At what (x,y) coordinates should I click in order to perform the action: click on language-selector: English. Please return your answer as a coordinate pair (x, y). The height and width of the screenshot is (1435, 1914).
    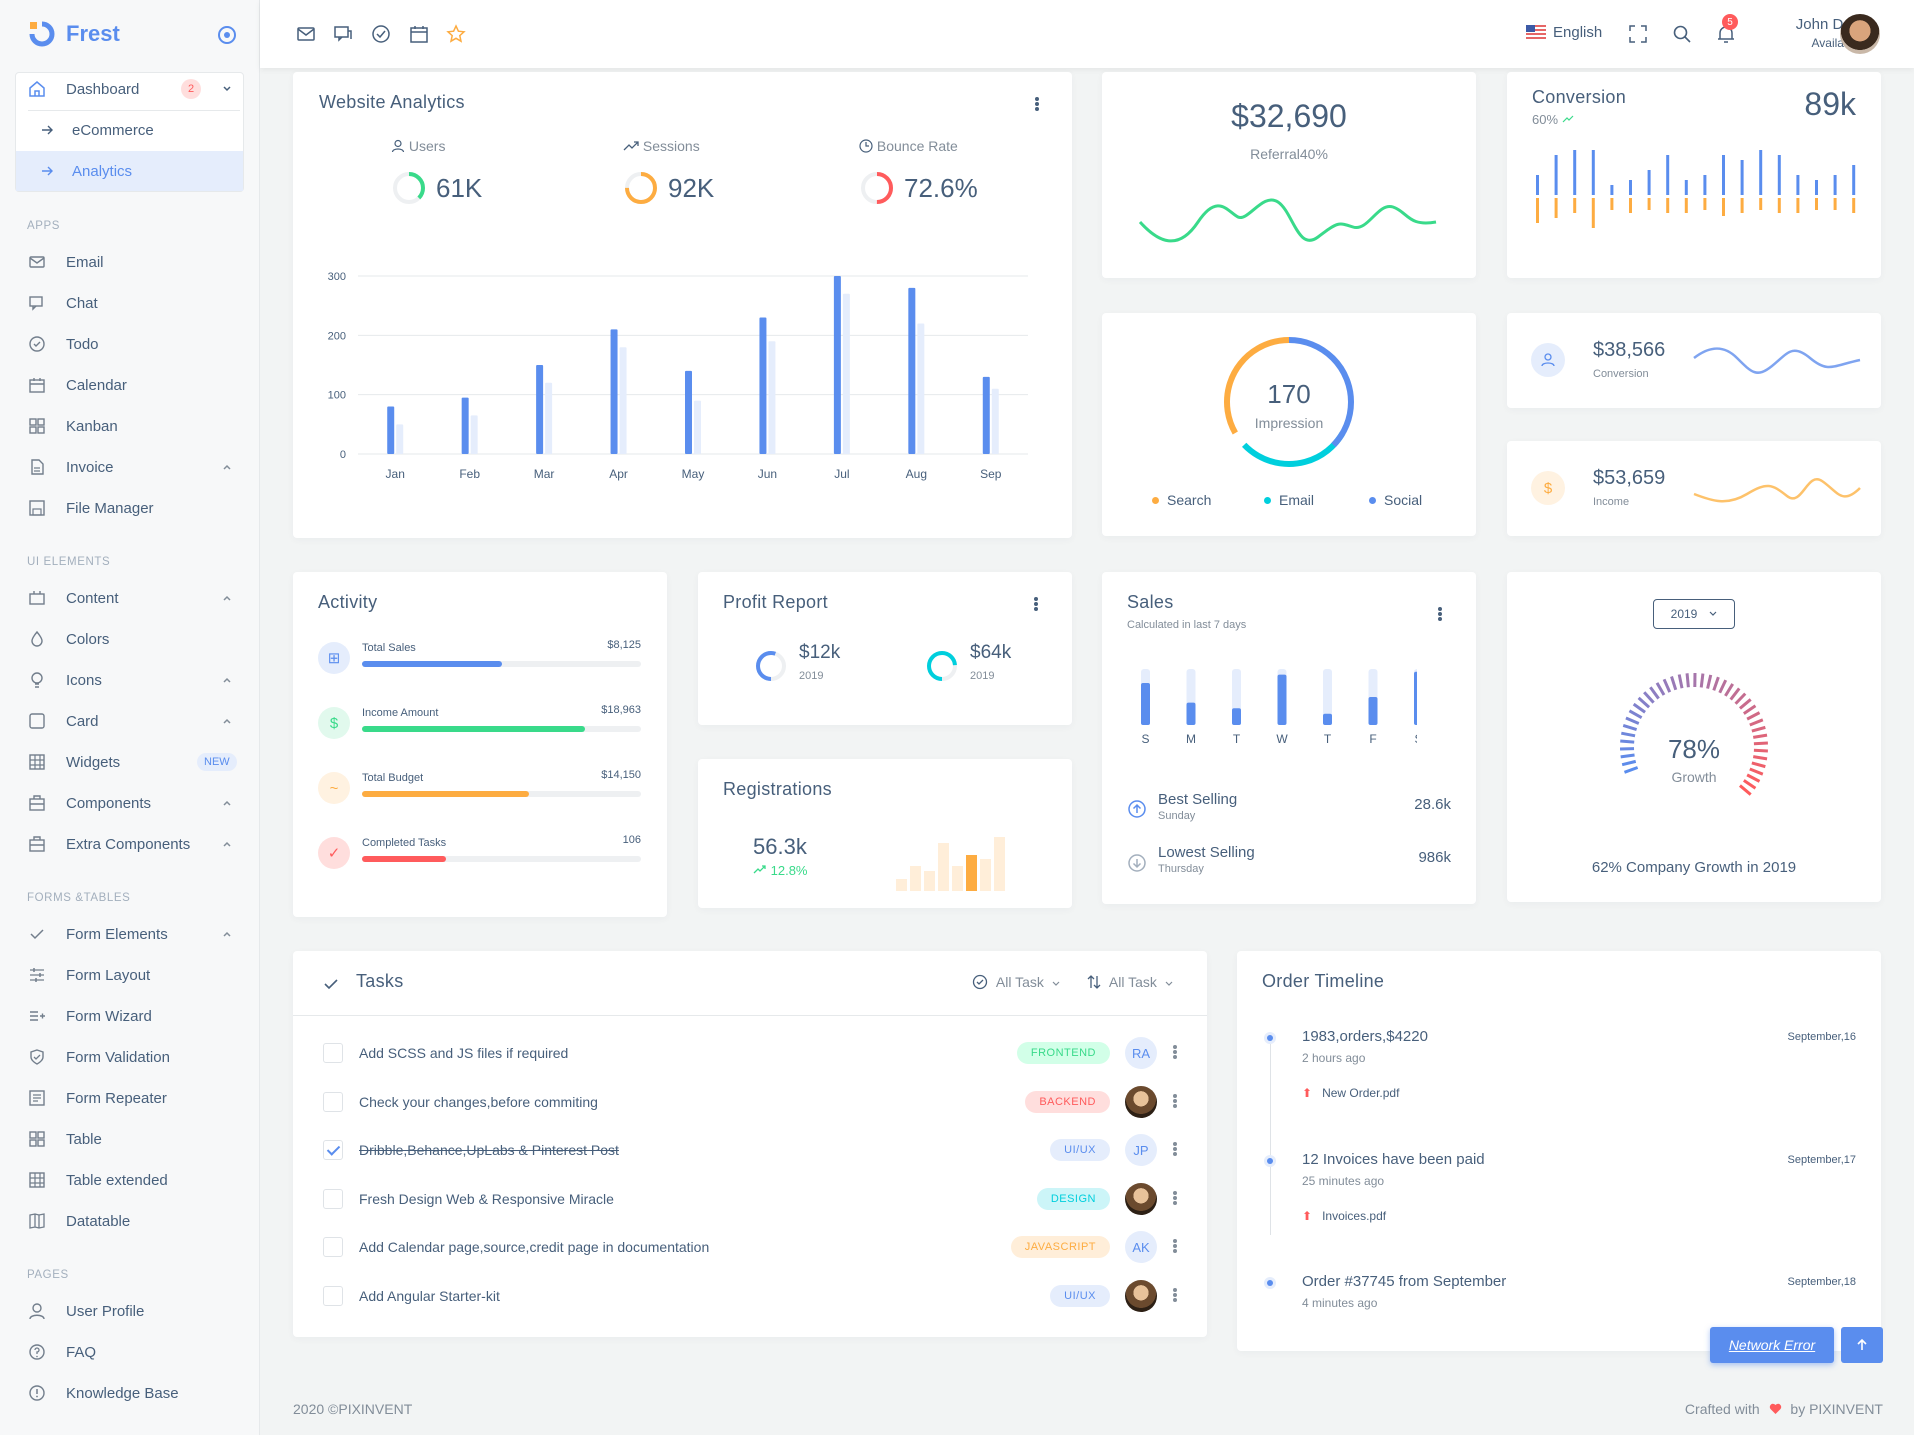
    Looking at the image, I should click on (1578, 32).